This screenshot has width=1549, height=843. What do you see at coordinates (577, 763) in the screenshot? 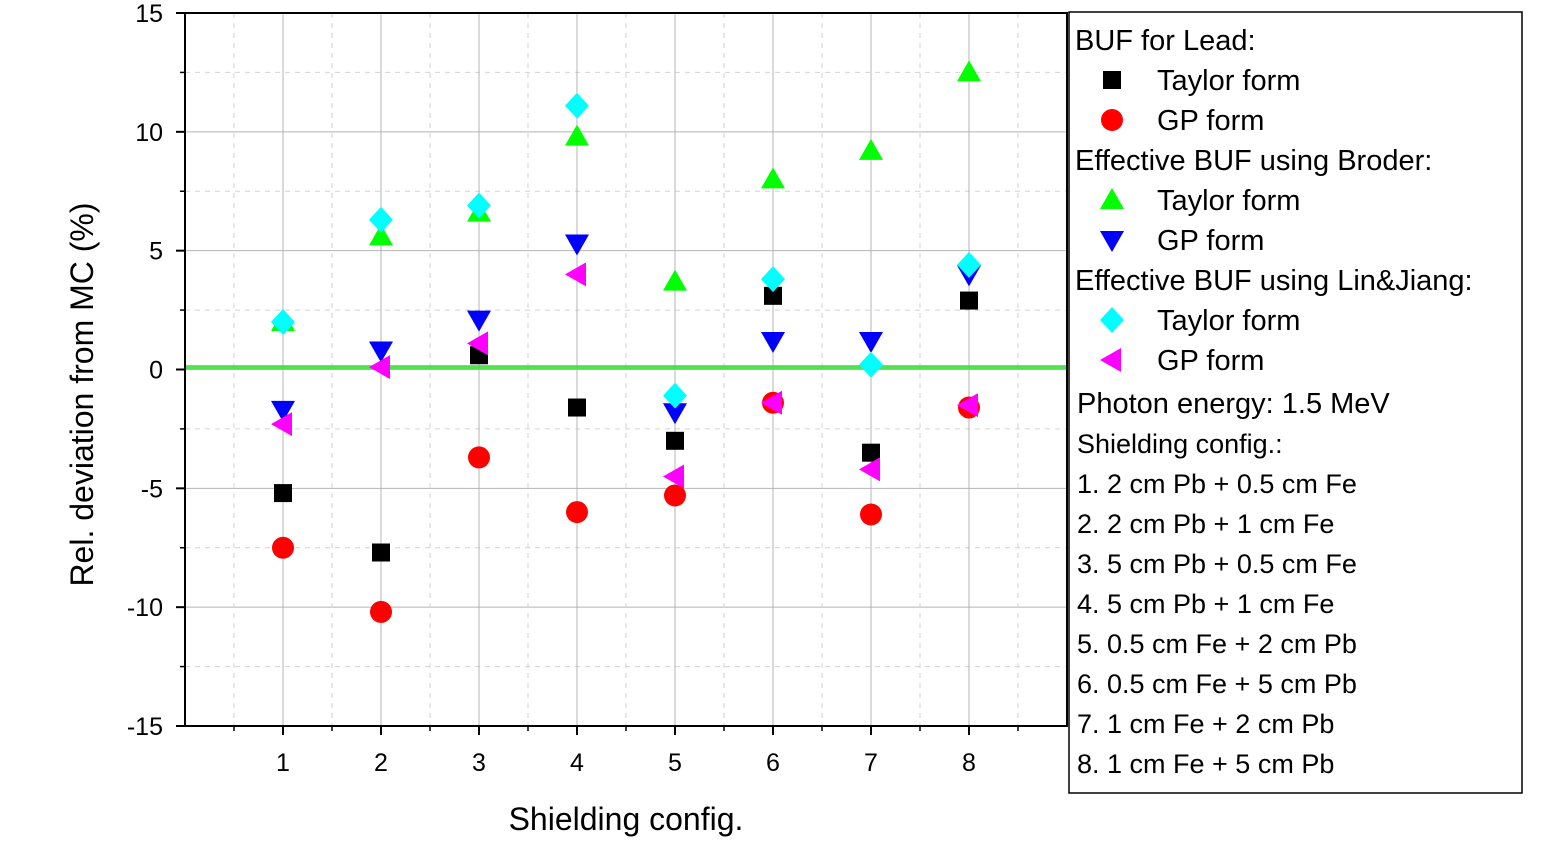
I see `x-tick-label: 4` at bounding box center [577, 763].